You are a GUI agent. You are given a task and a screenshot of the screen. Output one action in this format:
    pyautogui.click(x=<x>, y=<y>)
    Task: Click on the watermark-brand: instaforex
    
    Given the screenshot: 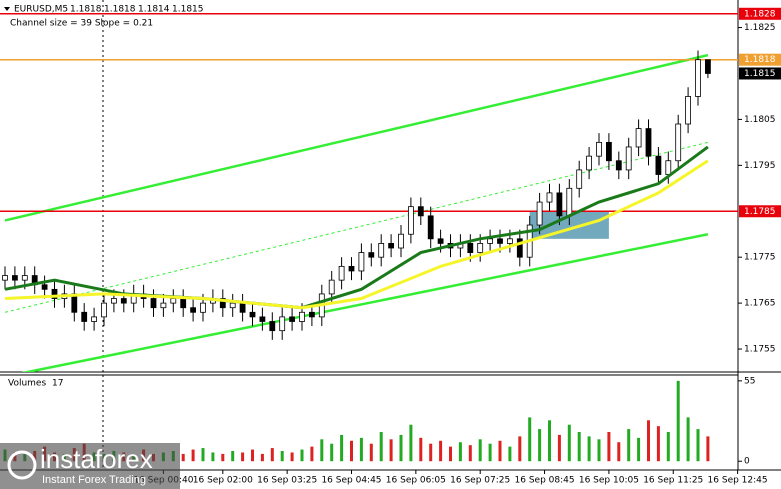 What is the action you would take?
    pyautogui.click(x=96, y=459)
    